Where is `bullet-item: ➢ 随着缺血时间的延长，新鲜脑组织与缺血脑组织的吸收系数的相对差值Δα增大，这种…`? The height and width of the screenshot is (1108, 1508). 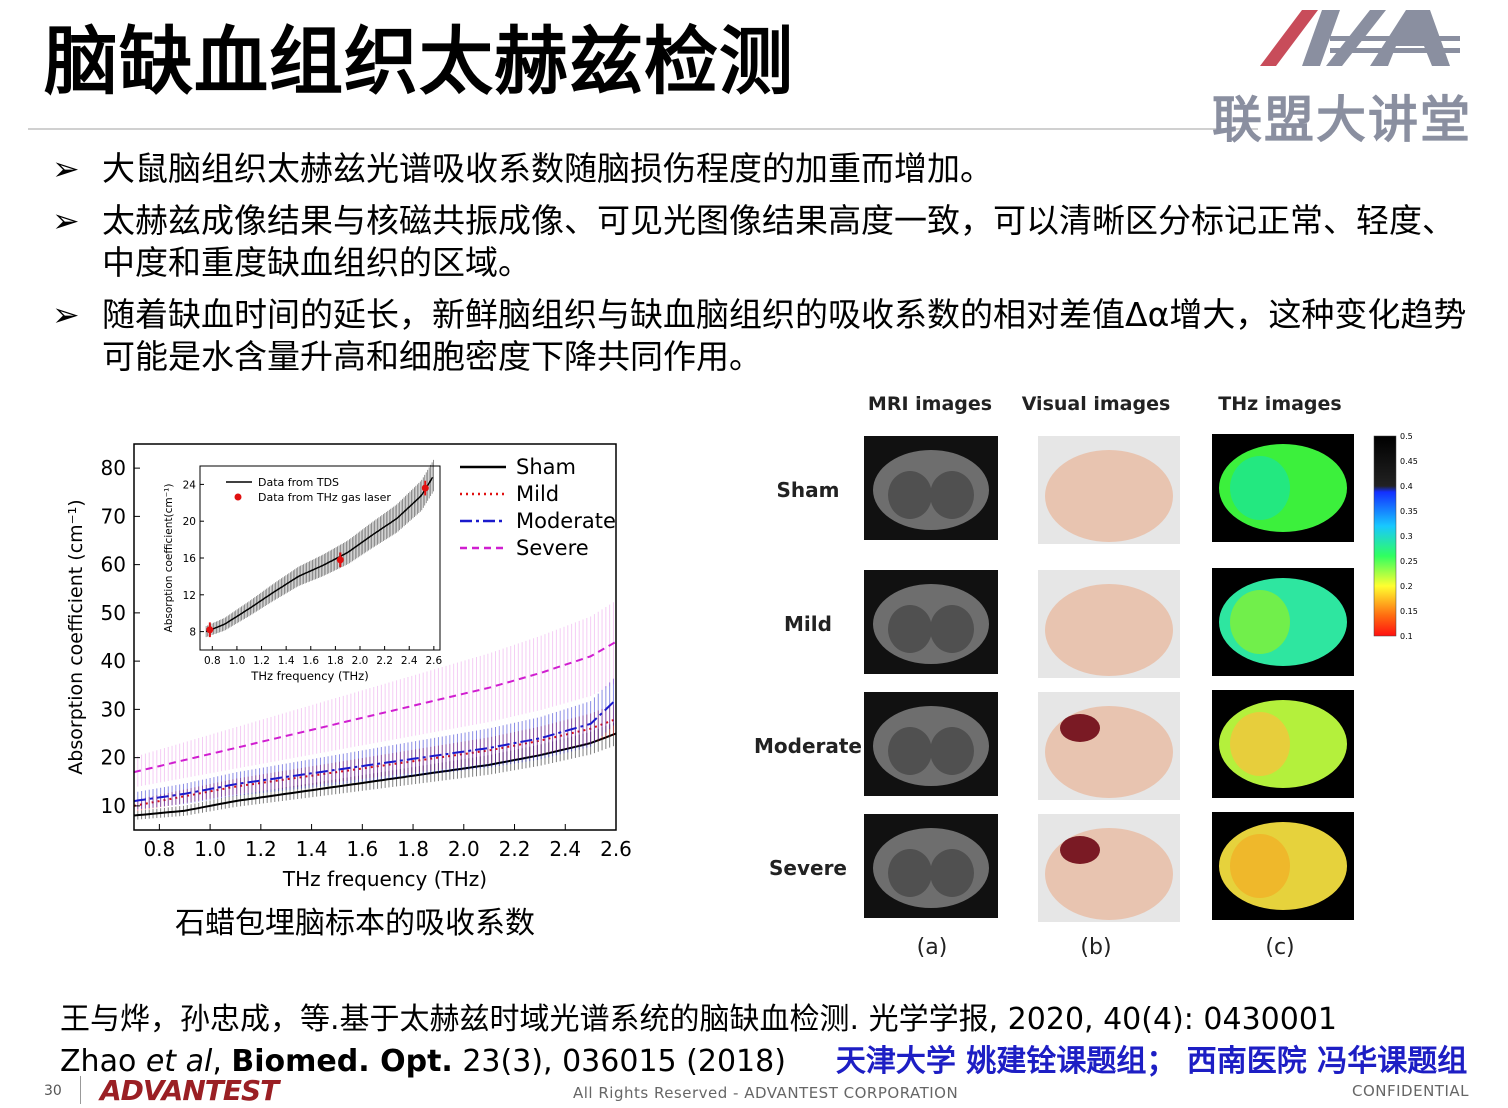
bullet-item: ➢ 随着缺血时间的延长，新鲜脑组织与缺血脑组织的吸收系数的相对差值Δα增大，这种… is located at coordinates (762, 336).